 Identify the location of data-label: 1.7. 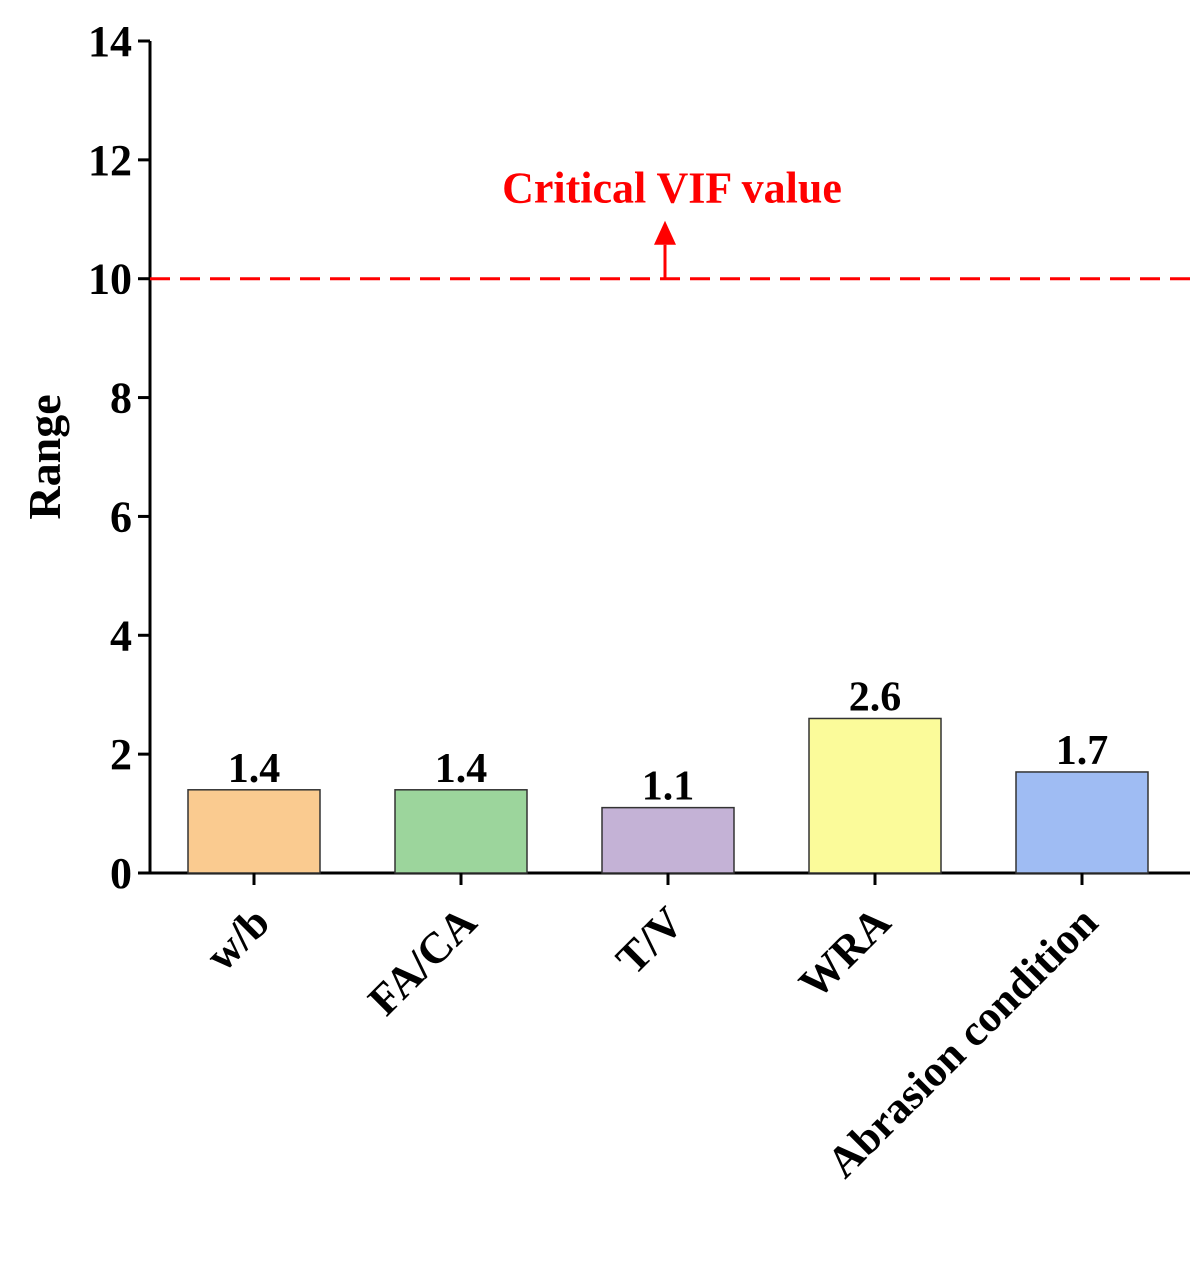
(1082, 751).